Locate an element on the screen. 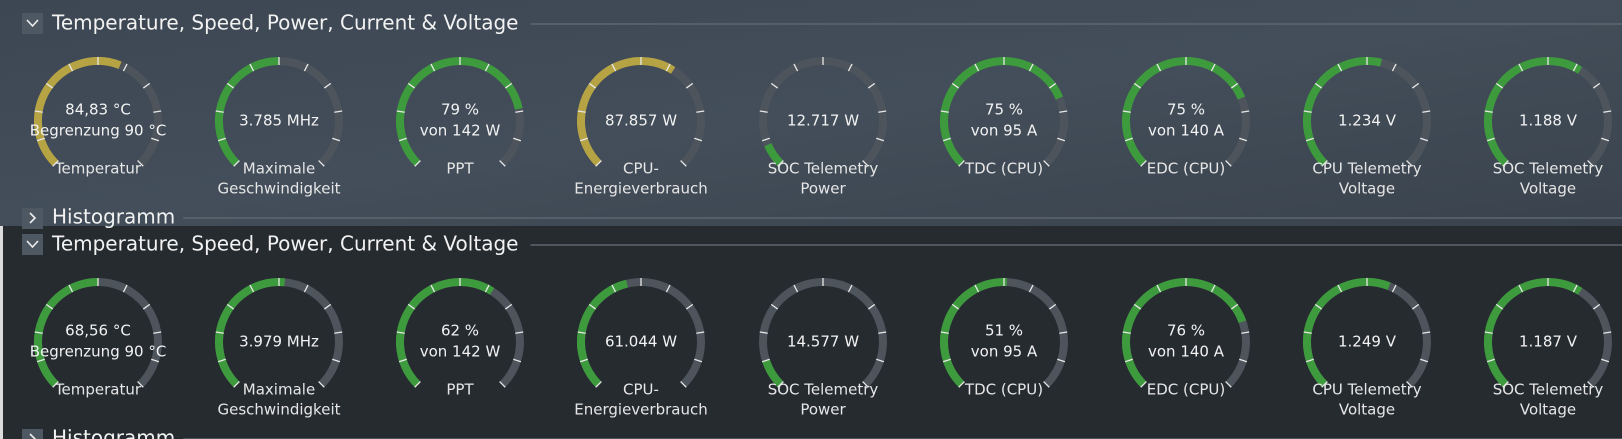  panel-edge is located at coordinates (1, 332).